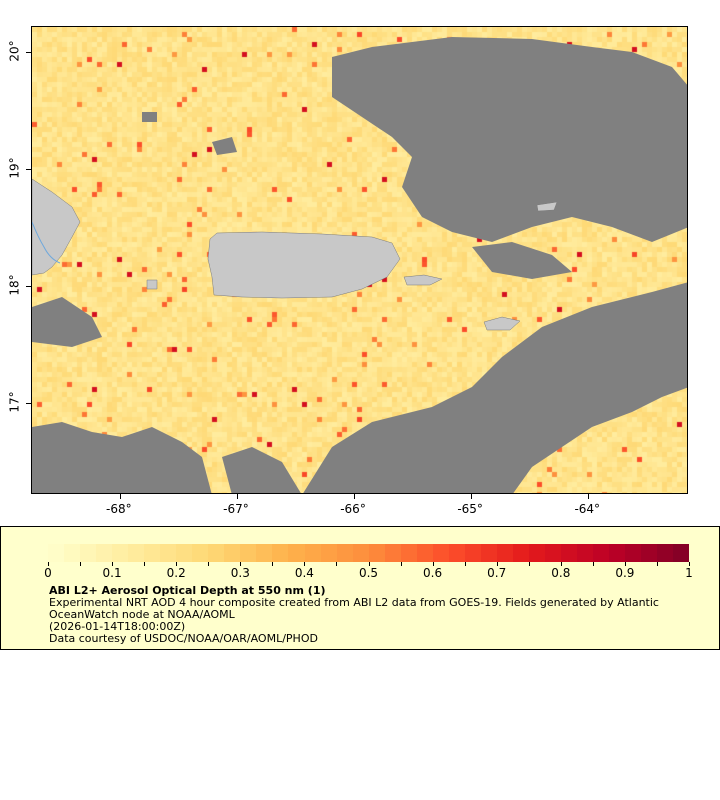 Image resolution: width=720 pixels, height=800 pixels. What do you see at coordinates (304, 573) in the screenshot?
I see `colorbar-tick-label: 0.4` at bounding box center [304, 573].